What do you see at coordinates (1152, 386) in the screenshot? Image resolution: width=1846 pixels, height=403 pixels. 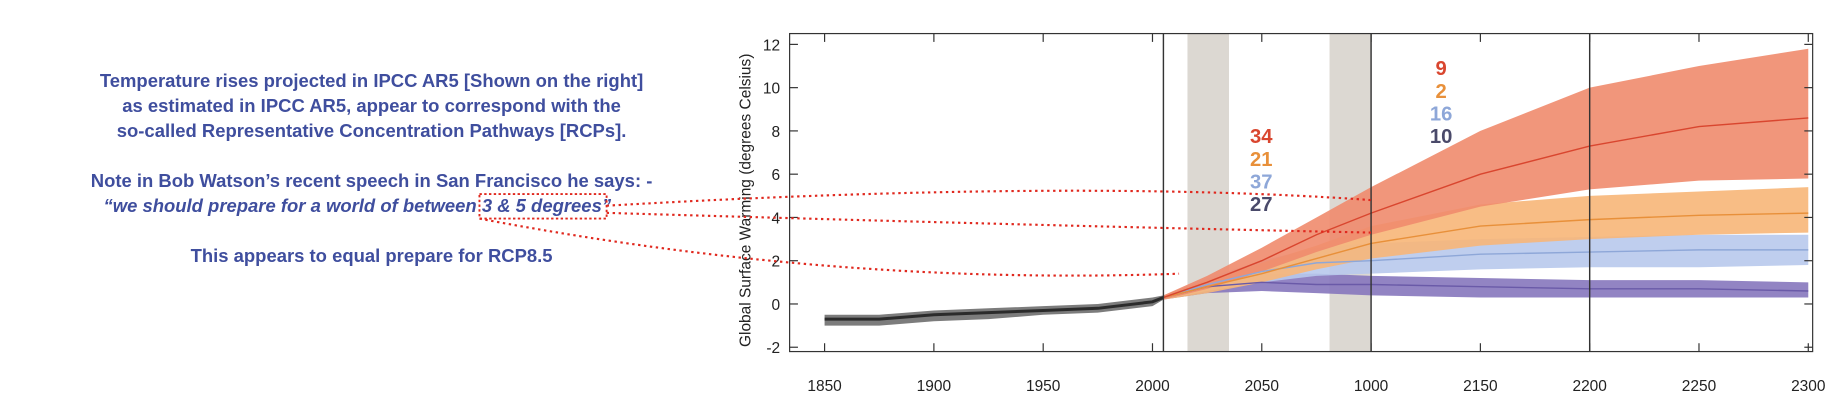 I see `x-tick-label: 2000` at bounding box center [1152, 386].